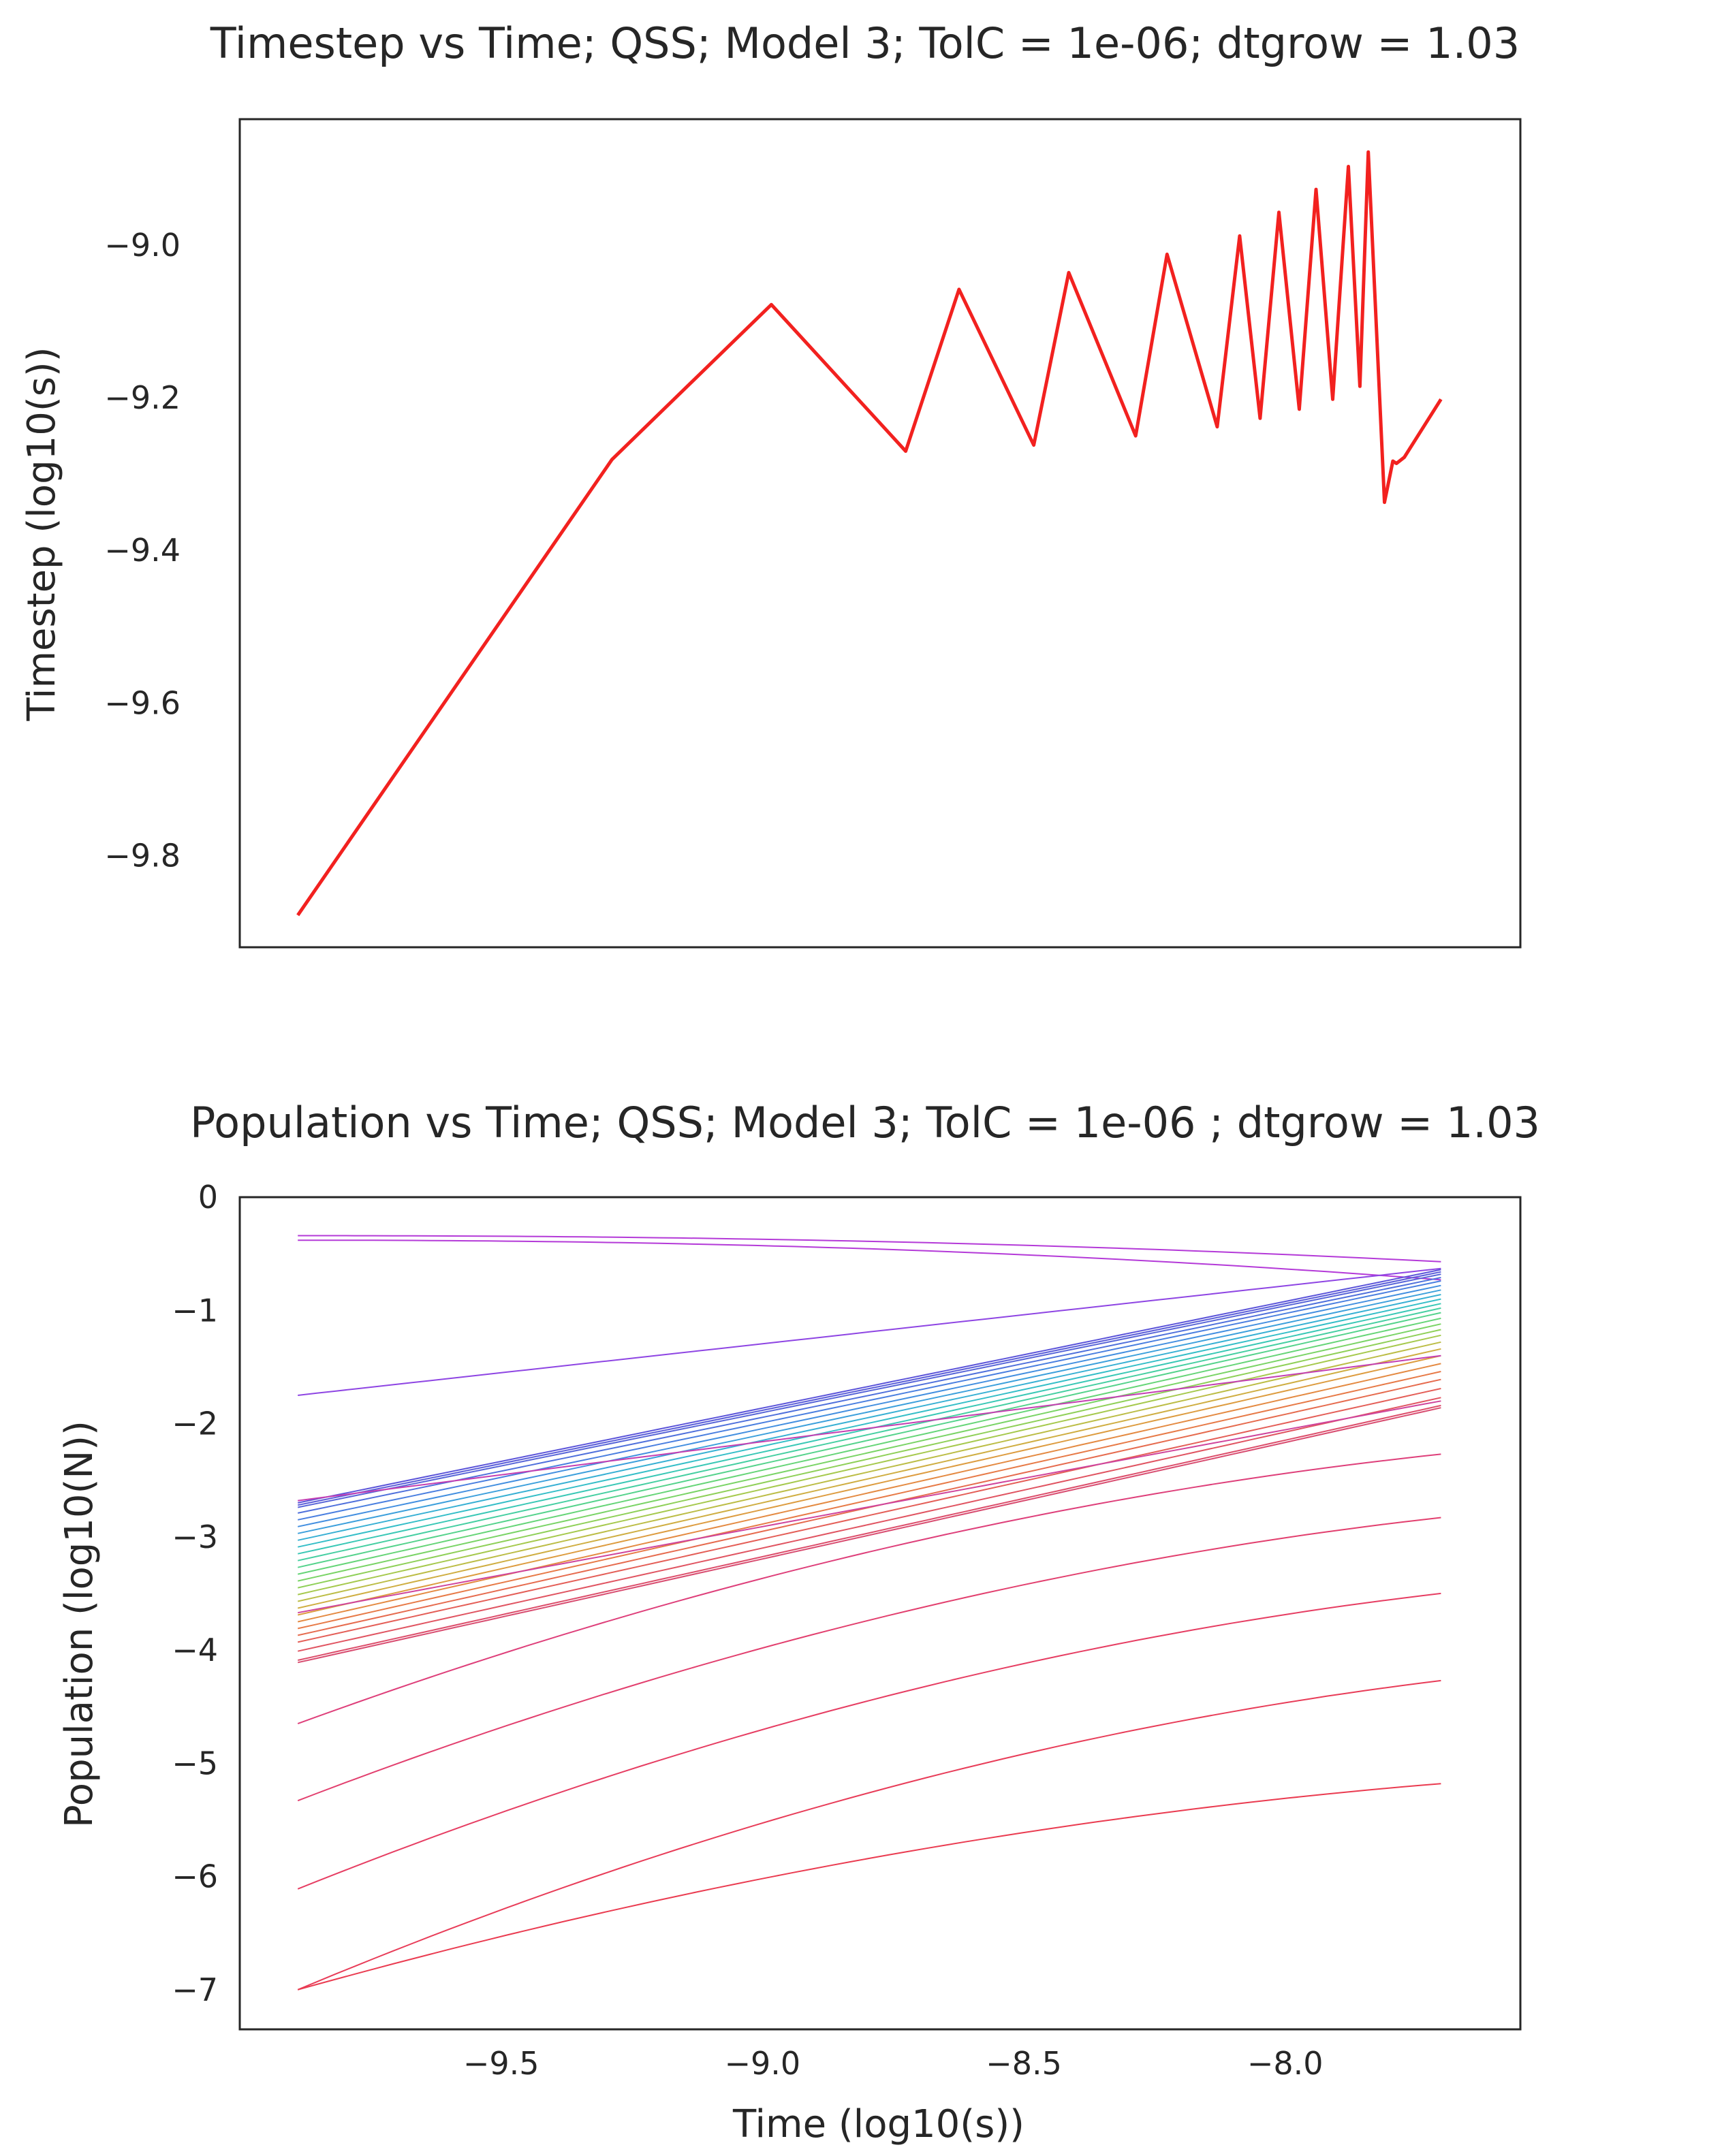  Describe the element at coordinates (501, 2063) in the screenshot. I see `xtick-label: −9.5` at that location.